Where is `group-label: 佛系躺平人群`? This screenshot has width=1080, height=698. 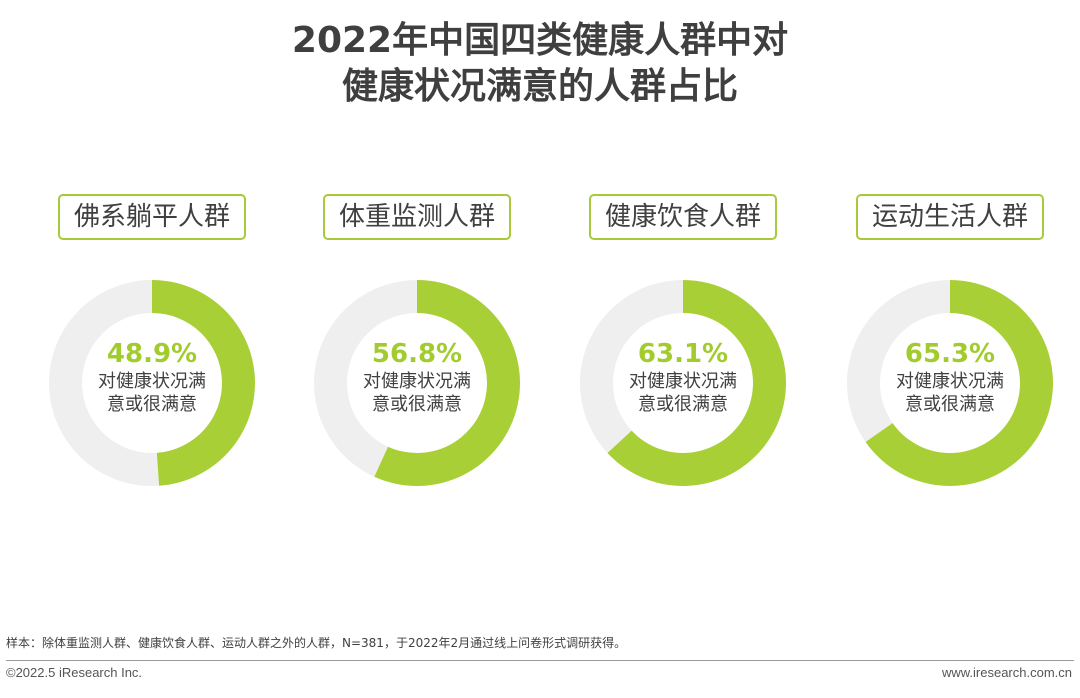
group-label: 佛系躺平人群 is located at coordinates (152, 217).